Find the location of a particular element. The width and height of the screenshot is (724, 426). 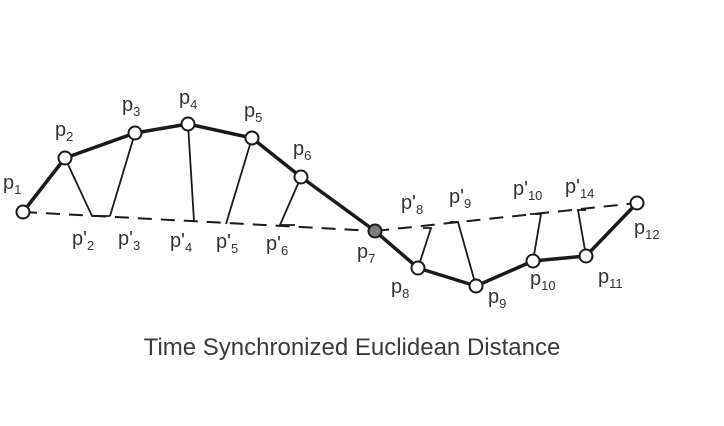

connector-p10 is located at coordinates (536, 237).